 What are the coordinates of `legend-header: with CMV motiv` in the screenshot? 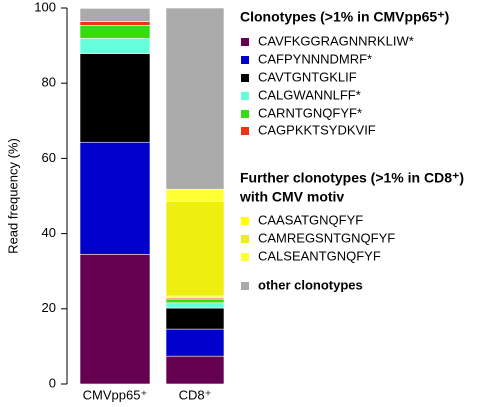 It's located at (291, 197).